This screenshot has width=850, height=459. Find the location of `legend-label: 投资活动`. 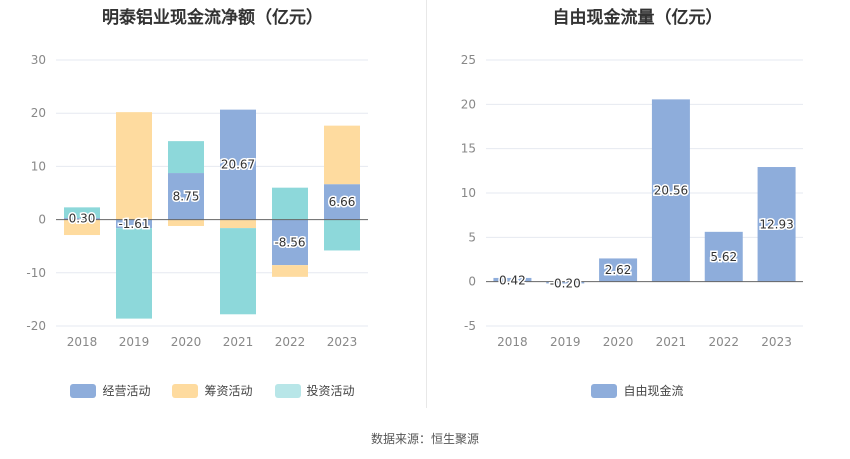

legend-label: 投资活动 is located at coordinates (330, 391).